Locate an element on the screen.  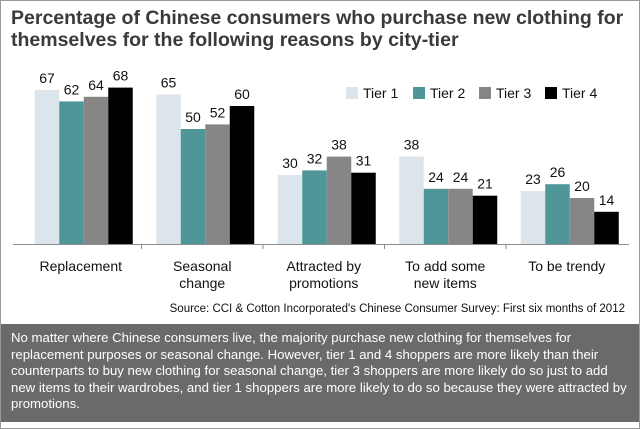
data-label: 67 is located at coordinates (47, 78).